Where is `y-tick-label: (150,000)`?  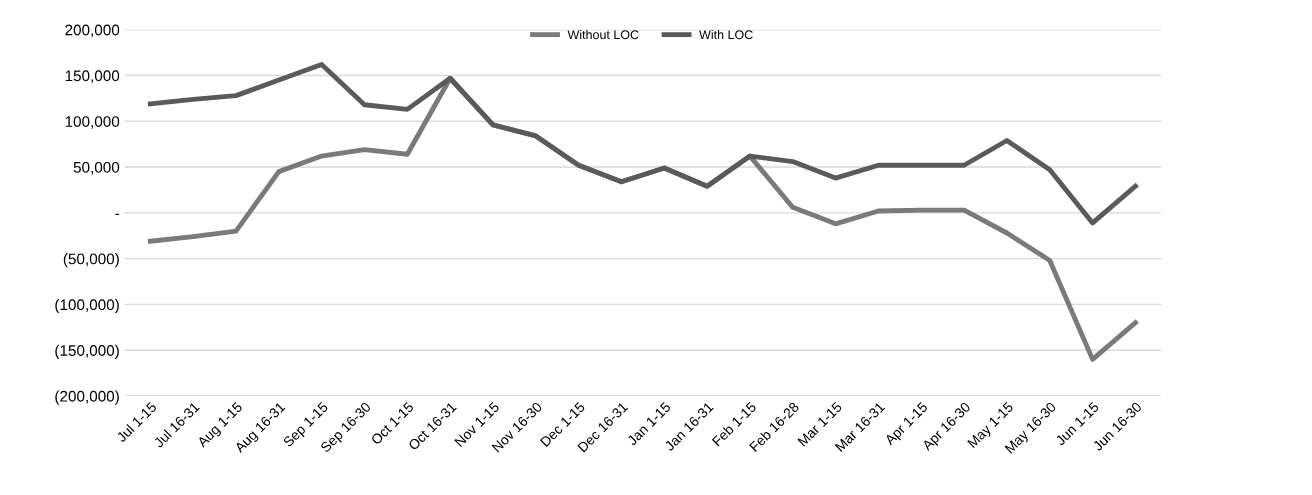 y-tick-label: (150,000) is located at coordinates (87, 351).